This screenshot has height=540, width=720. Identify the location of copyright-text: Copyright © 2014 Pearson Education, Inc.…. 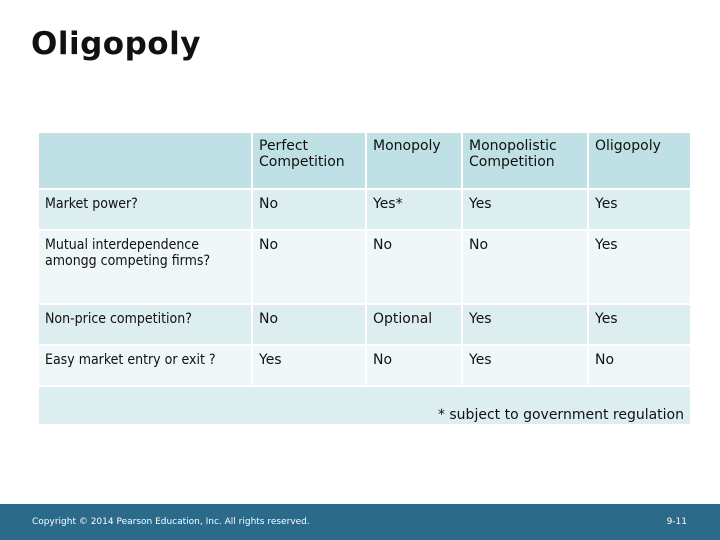
(171, 522).